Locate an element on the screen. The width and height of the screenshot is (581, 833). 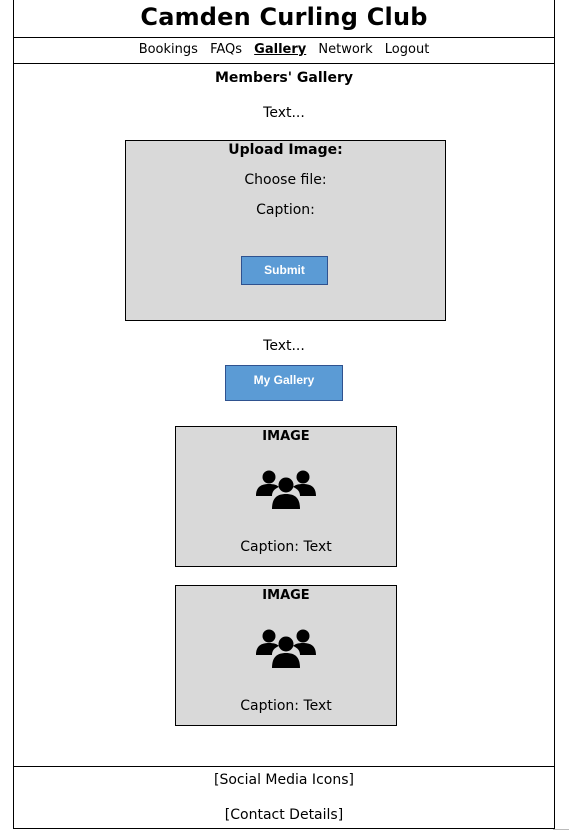
footer-divider is located at coordinates (284, 766).